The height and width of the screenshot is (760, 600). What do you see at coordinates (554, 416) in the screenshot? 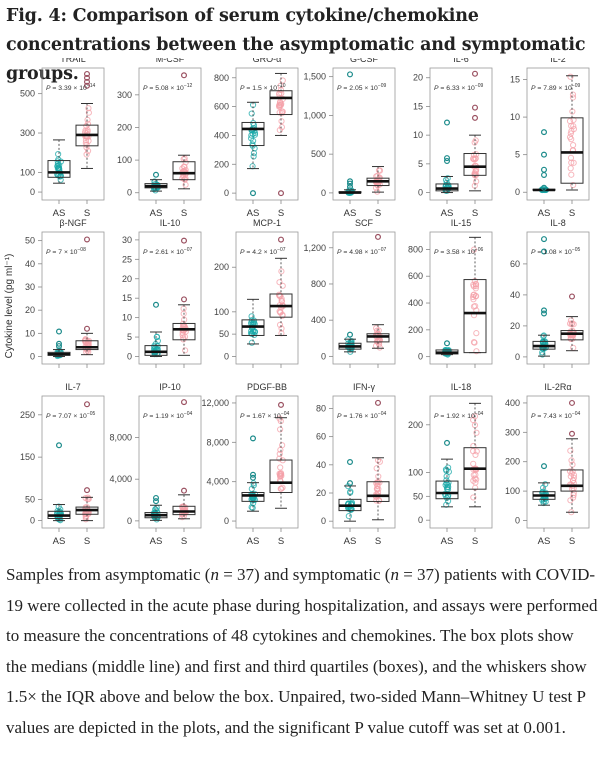
I see `p-mantissa: = 7.43 × 10` at bounding box center [554, 416].